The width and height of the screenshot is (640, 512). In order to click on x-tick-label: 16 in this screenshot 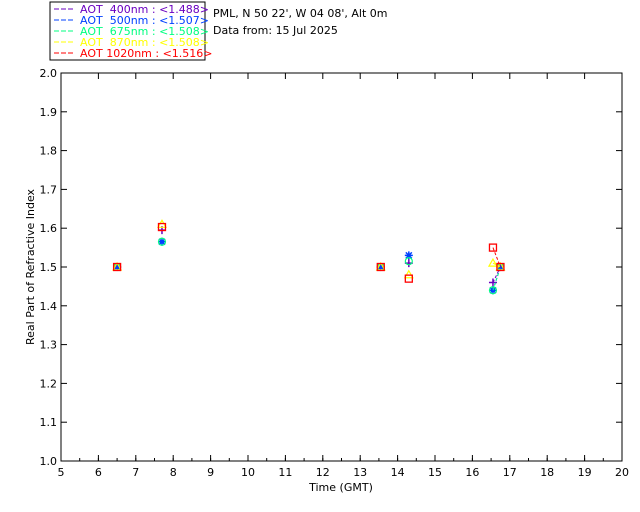, I will do `click(472, 472)`.